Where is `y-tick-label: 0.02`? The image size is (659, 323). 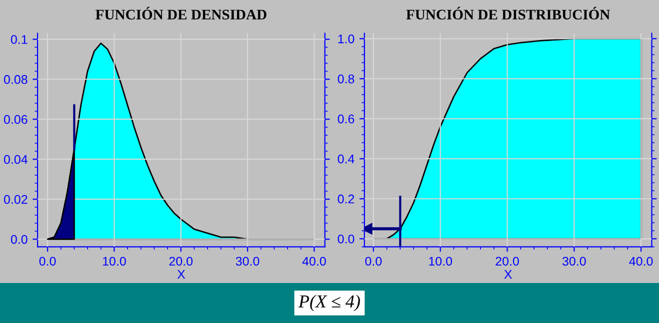
y-tick-label: 0.02 is located at coordinates (16, 199).